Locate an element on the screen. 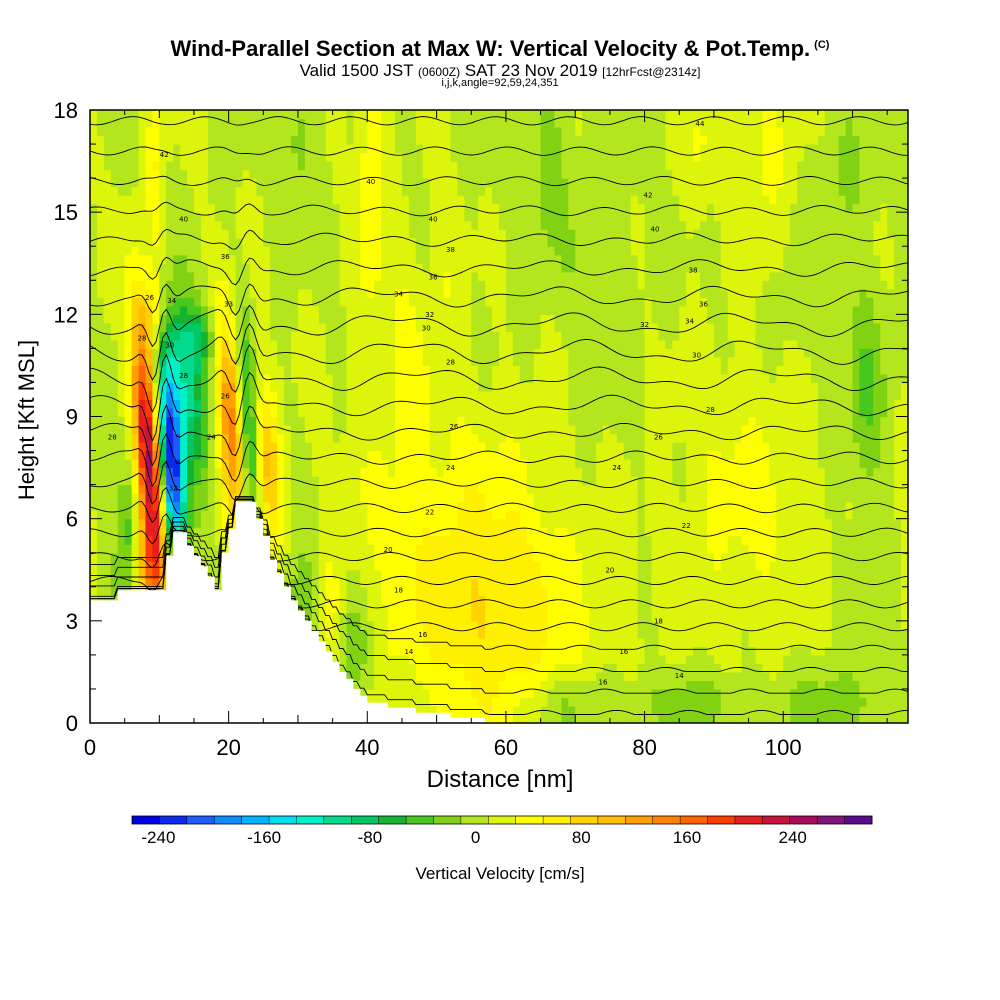 Image resolution: width=1000 pixels, height=1000 pixels. subtitle-utc-time: (0600Z) is located at coordinates (439, 72).